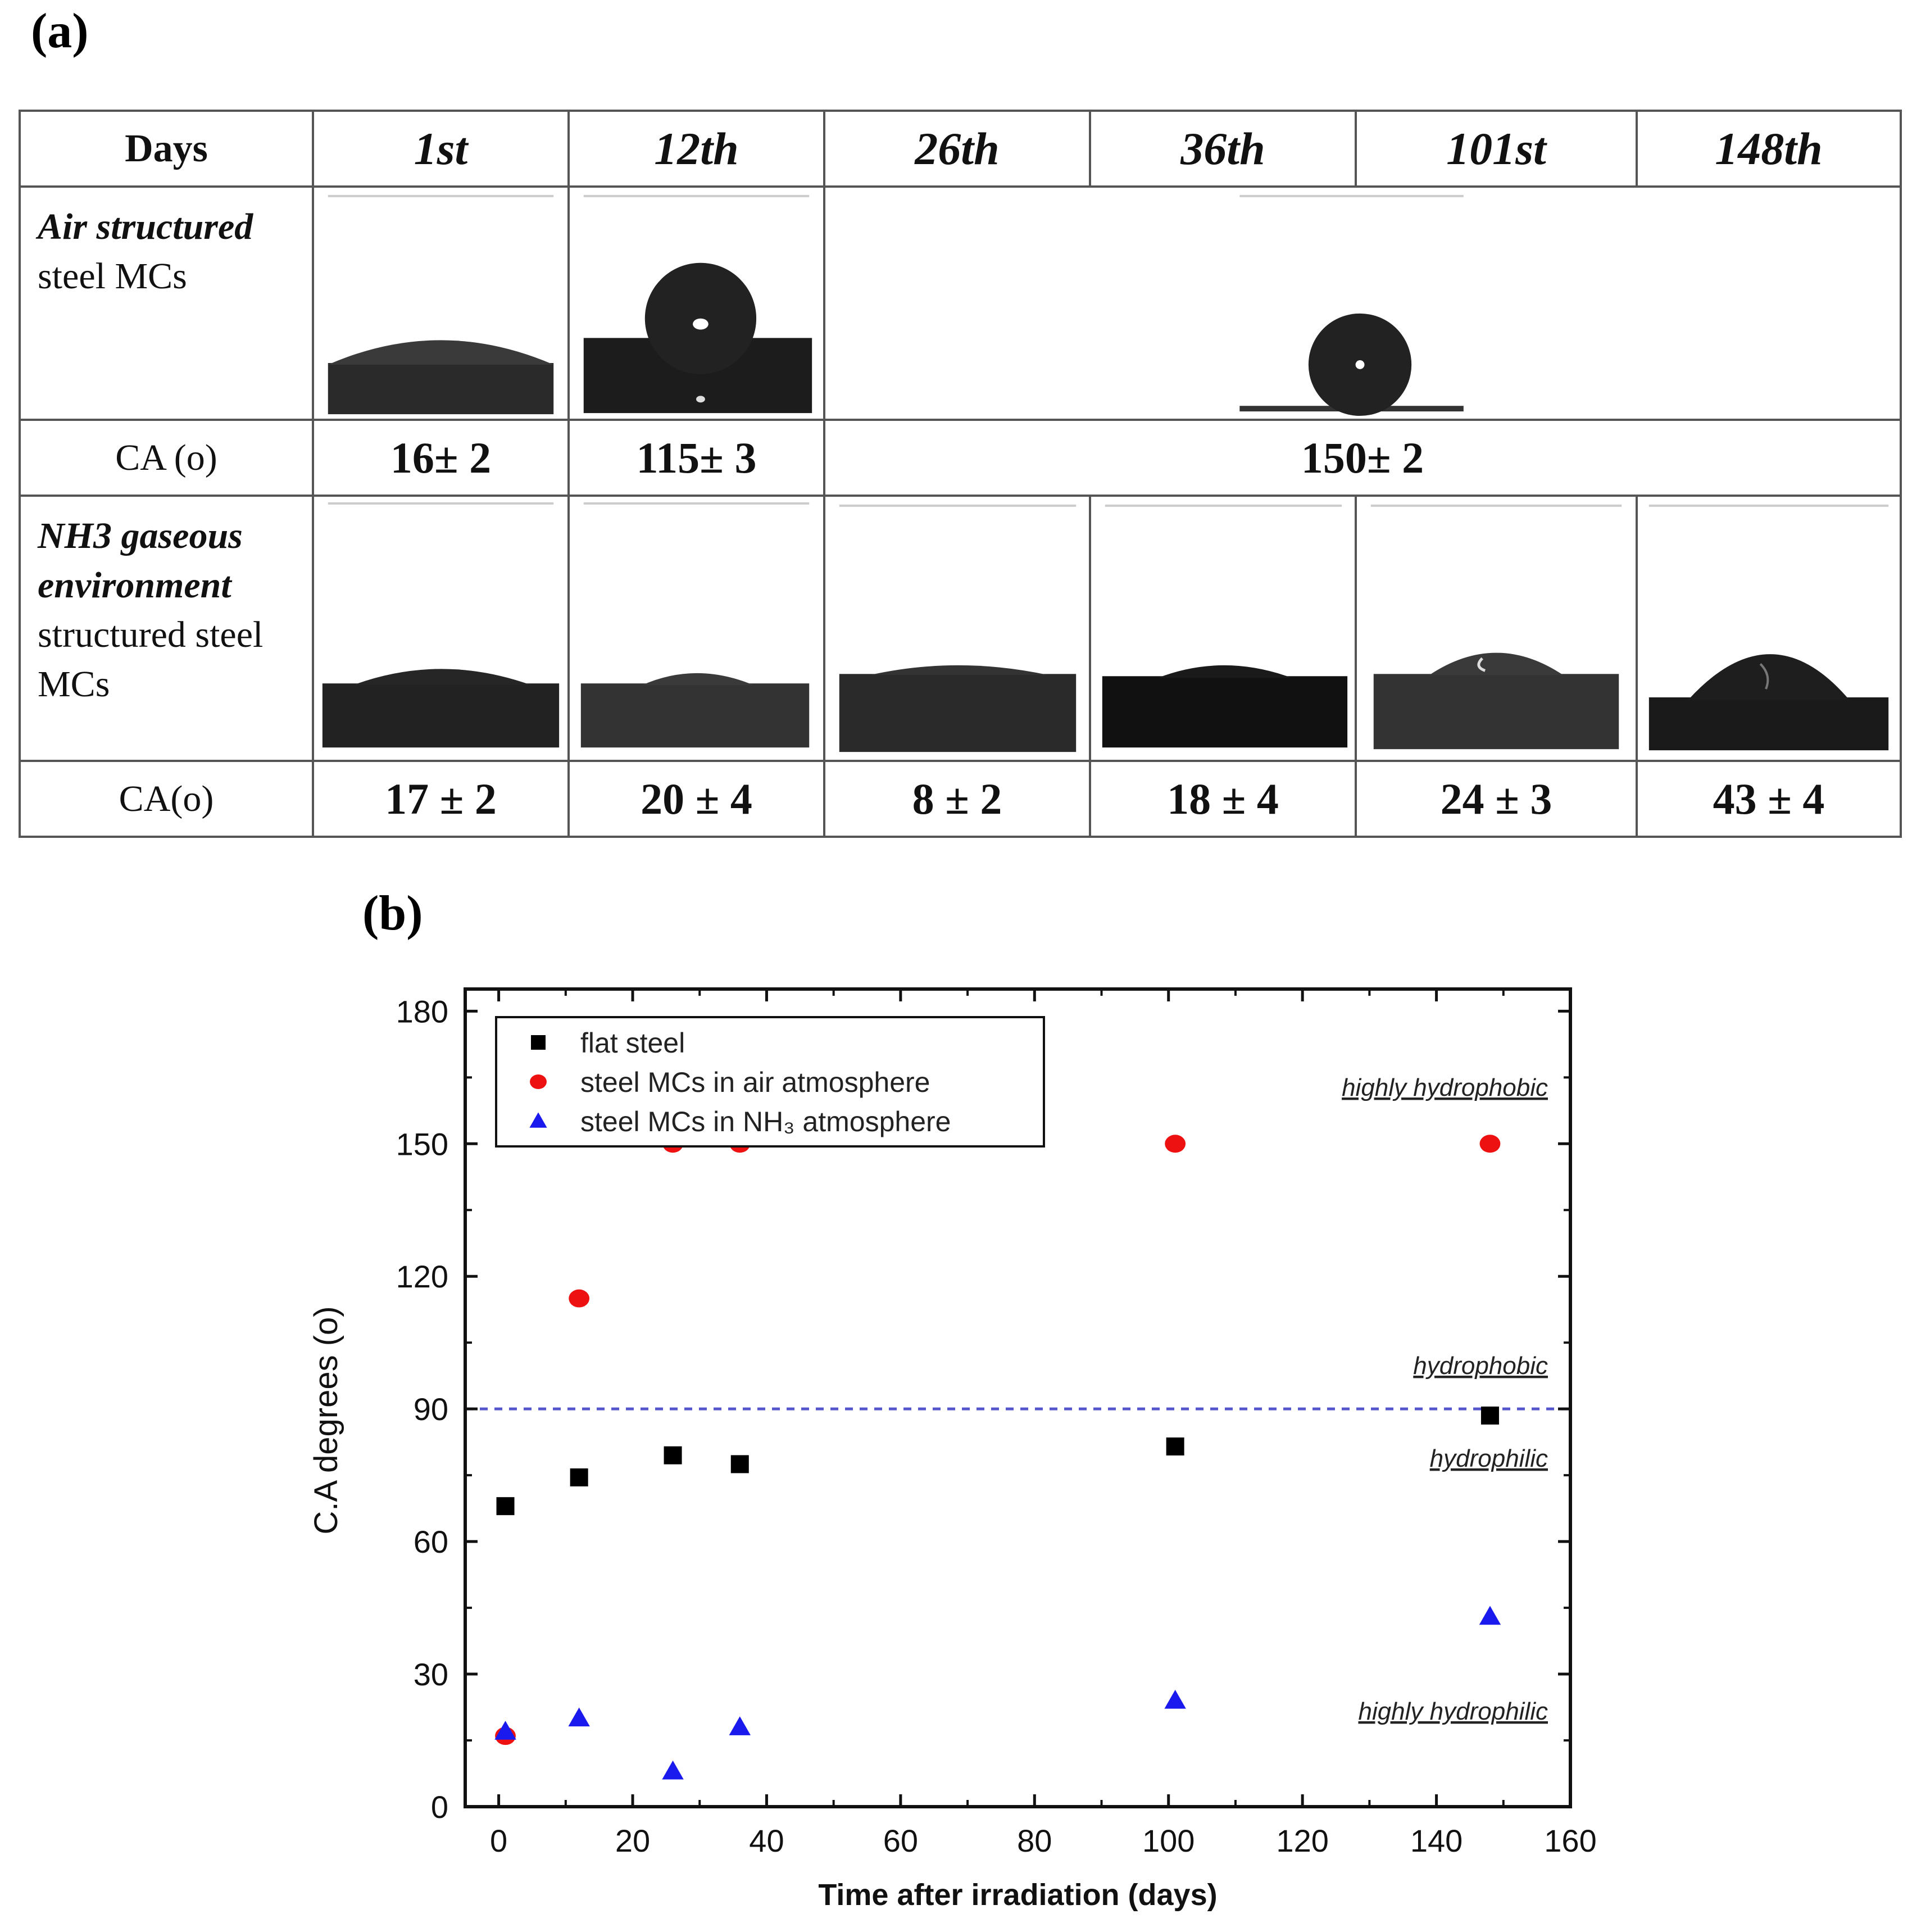 Image resolution: width=1912 pixels, height=1932 pixels. Describe the element at coordinates (422, 1276) in the screenshot. I see `y-tick-label: 120` at that location.